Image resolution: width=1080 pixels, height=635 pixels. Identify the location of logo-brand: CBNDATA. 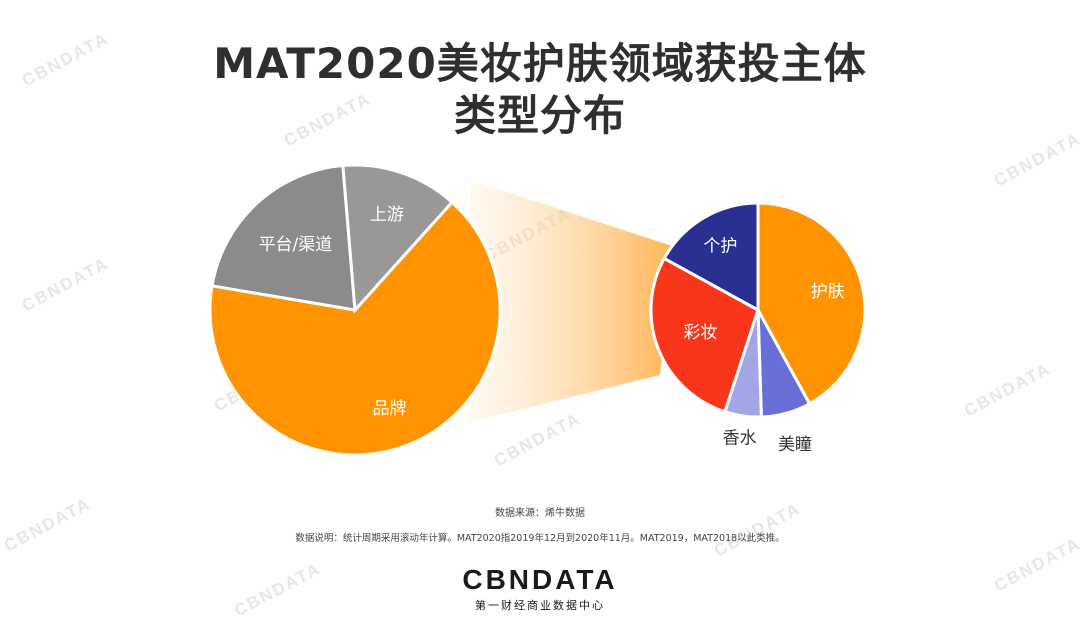
(540, 579).